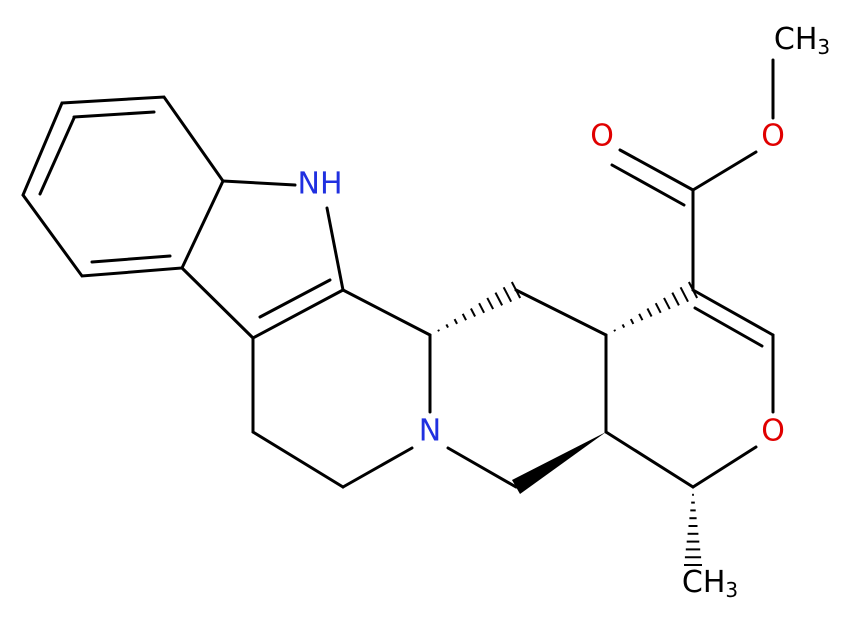 This screenshot has height=626, width=859. What do you see at coordinates (559, 463) in the screenshot?
I see `wedge-bond` at bounding box center [559, 463].